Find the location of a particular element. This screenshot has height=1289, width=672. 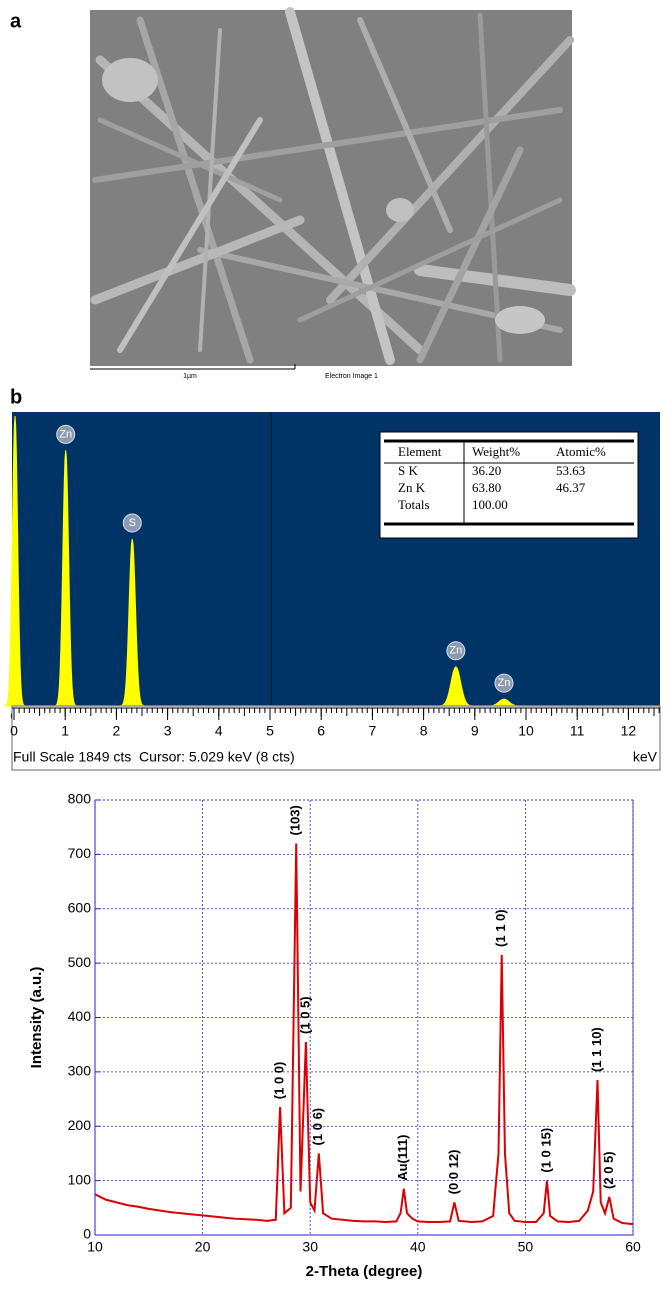

peak-annotation: (1 1 10) is located at coordinates (596, 1049).